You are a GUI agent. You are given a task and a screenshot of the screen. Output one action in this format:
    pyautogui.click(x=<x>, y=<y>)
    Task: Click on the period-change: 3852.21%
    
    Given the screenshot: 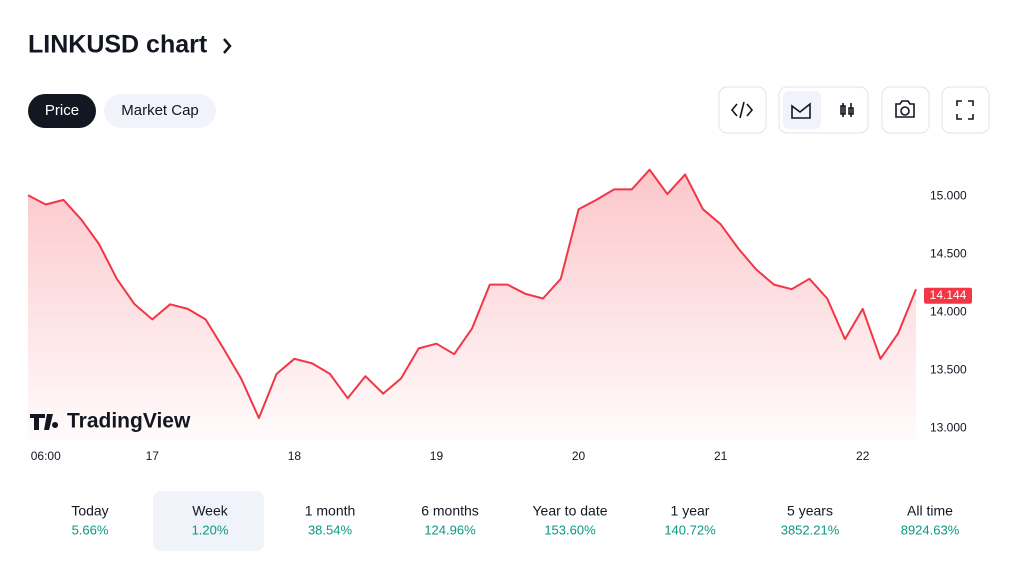 What is the action you would take?
    pyautogui.click(x=810, y=529)
    